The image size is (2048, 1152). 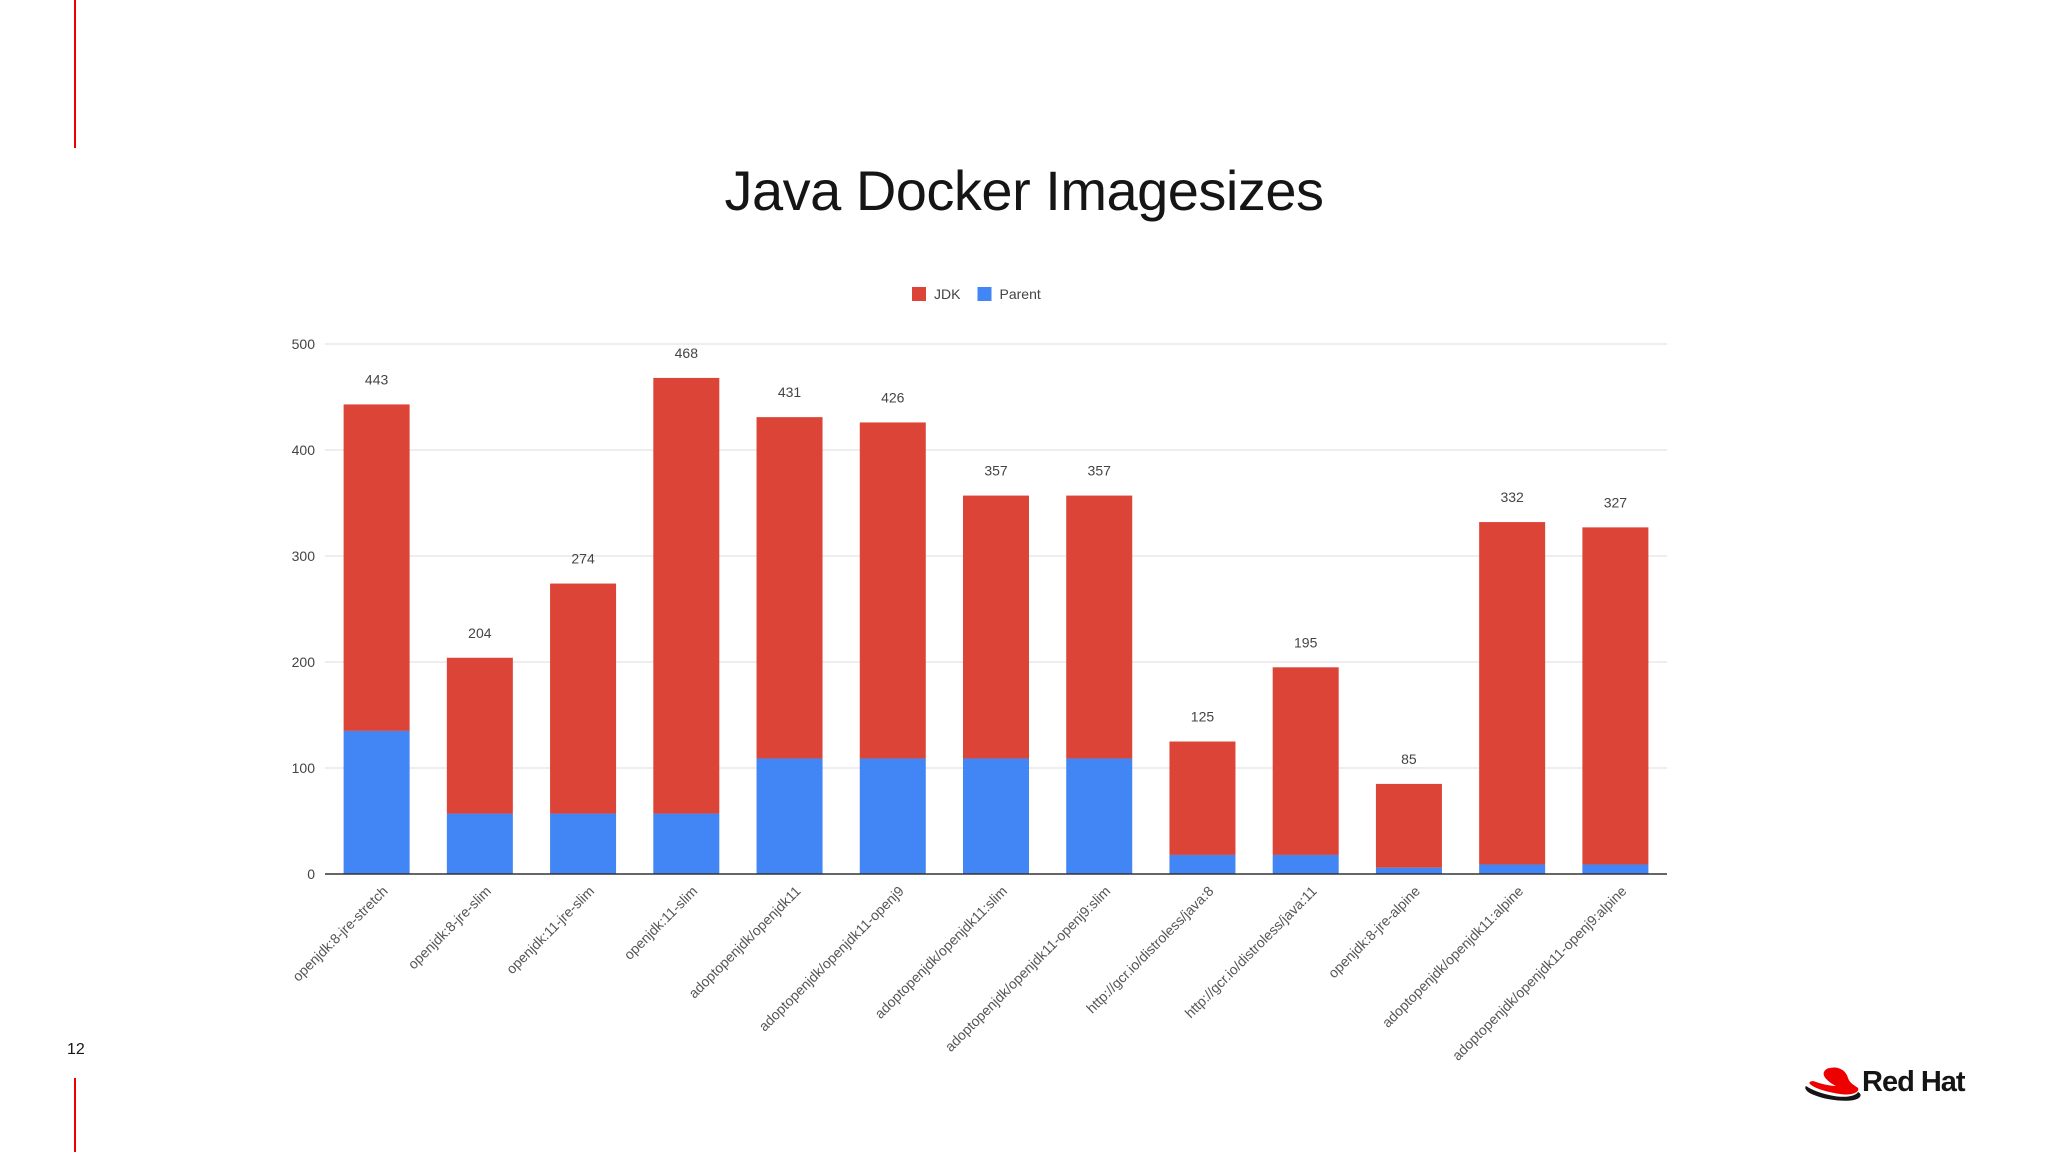 I want to click on y-tick-label: 300, so click(x=304, y=556).